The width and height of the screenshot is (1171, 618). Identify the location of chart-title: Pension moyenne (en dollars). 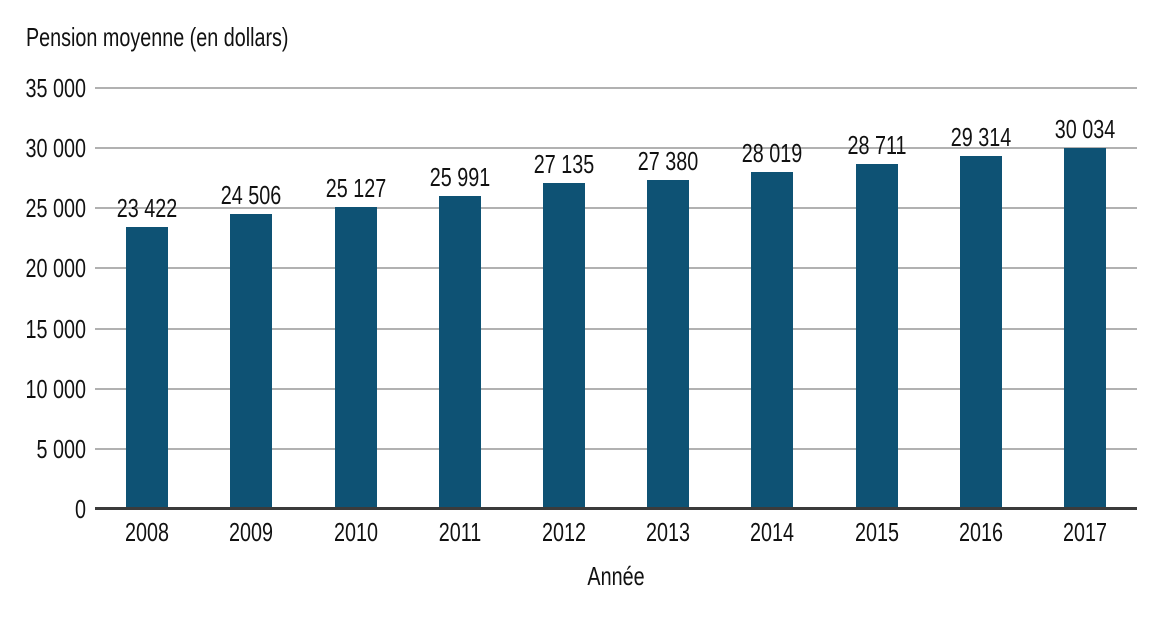
(157, 37).